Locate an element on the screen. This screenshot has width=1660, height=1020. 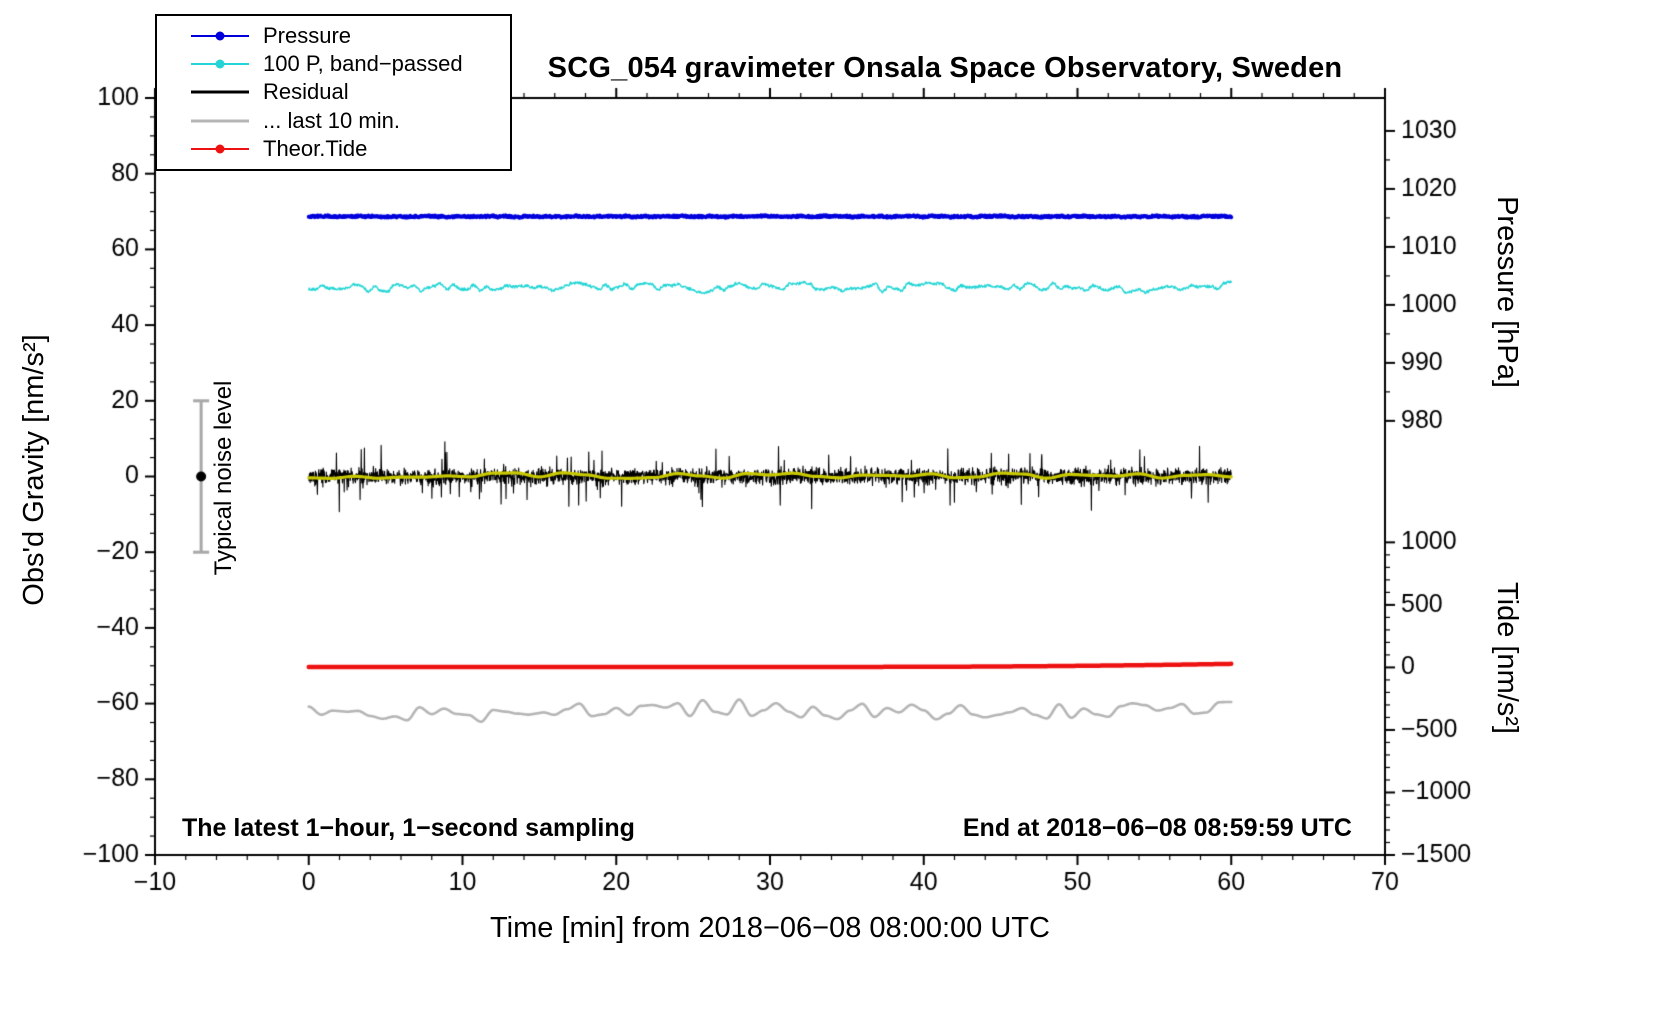
legend-item-pressure: Pressure is located at coordinates (350, 36).